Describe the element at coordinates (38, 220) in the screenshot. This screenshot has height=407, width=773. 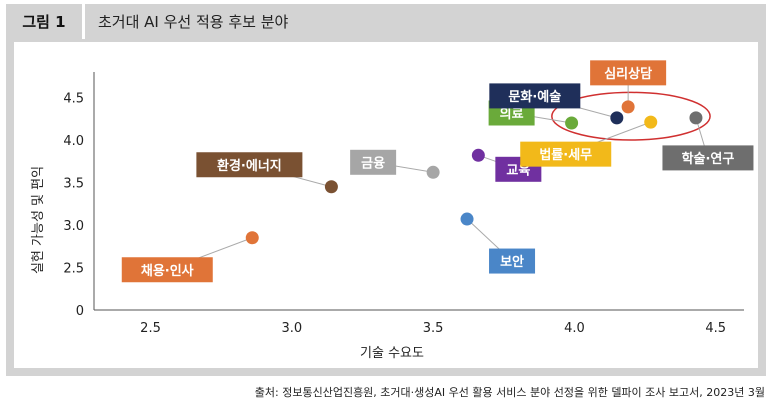
I see `y-axis-title: 실현 가능성 및 편익` at that location.